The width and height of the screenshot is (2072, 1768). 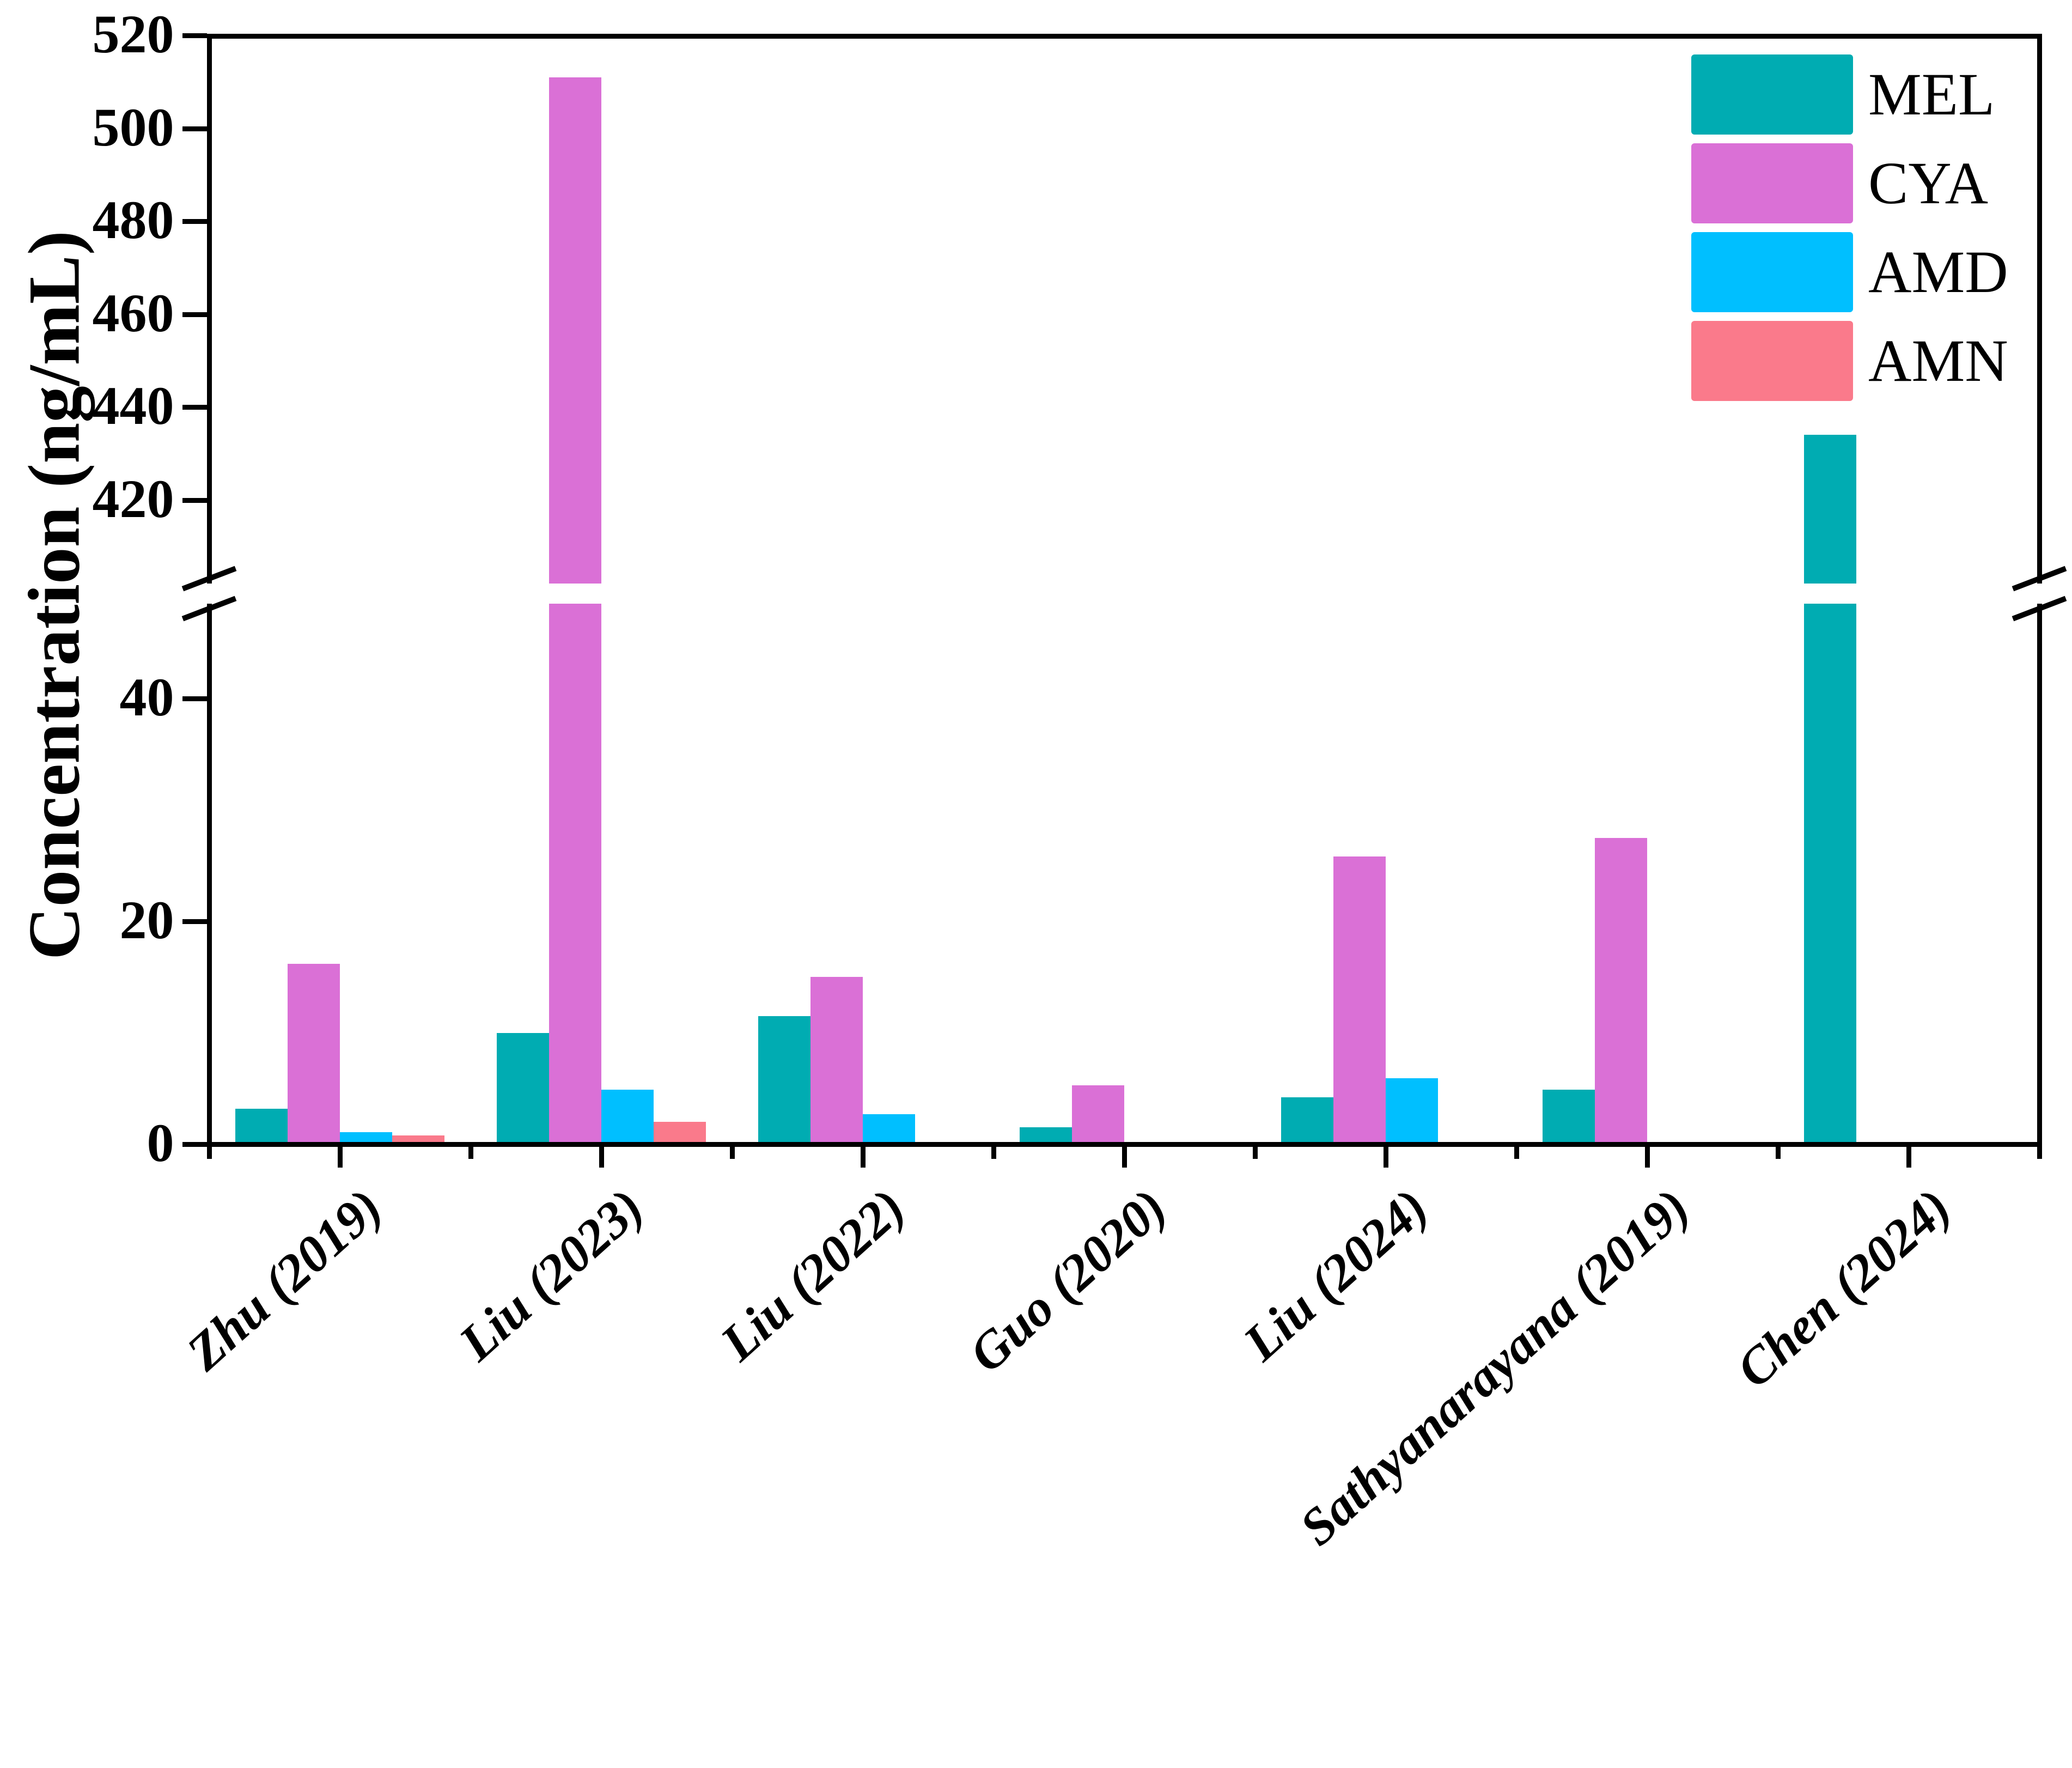 I want to click on y-axis-line-upper, so click(x=209, y=308).